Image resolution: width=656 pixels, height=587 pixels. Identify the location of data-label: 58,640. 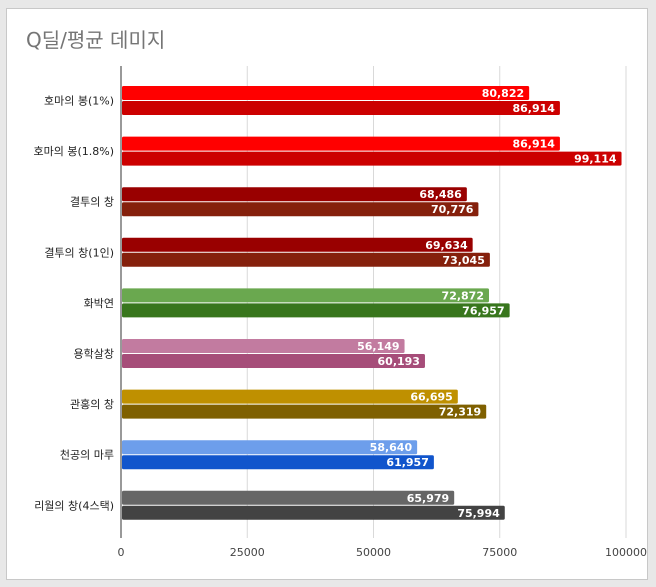
(391, 447).